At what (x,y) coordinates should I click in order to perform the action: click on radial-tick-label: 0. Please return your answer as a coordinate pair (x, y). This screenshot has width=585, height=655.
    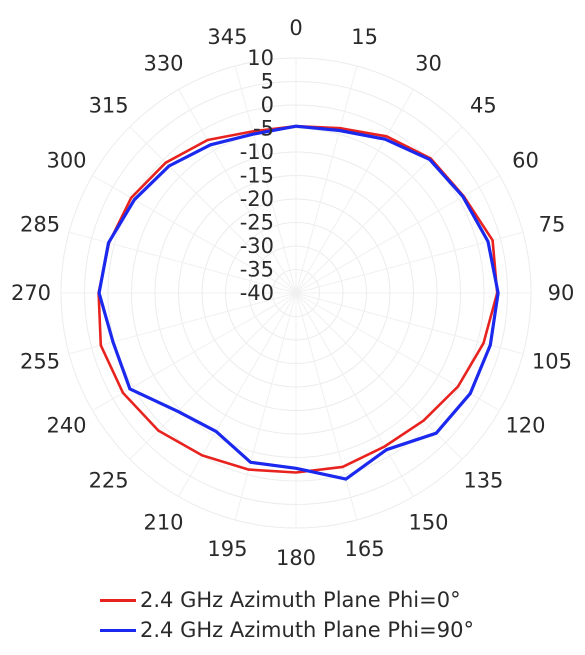
    Looking at the image, I should click on (267, 105).